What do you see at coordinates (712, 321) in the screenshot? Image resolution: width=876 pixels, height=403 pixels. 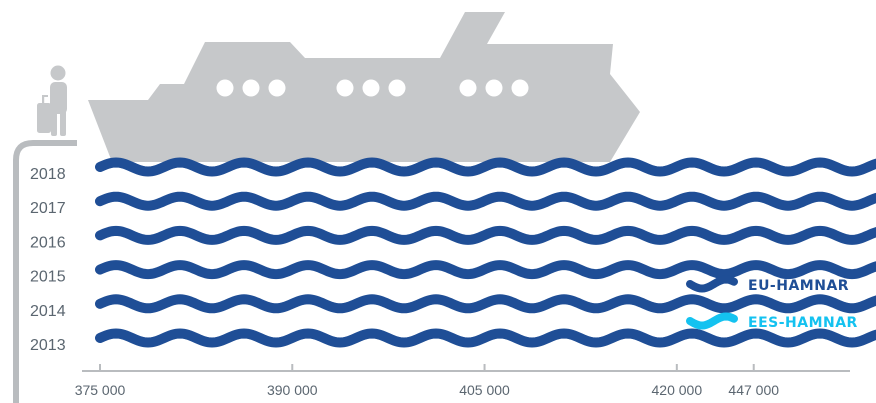 I see `legend-ees-swatch` at bounding box center [712, 321].